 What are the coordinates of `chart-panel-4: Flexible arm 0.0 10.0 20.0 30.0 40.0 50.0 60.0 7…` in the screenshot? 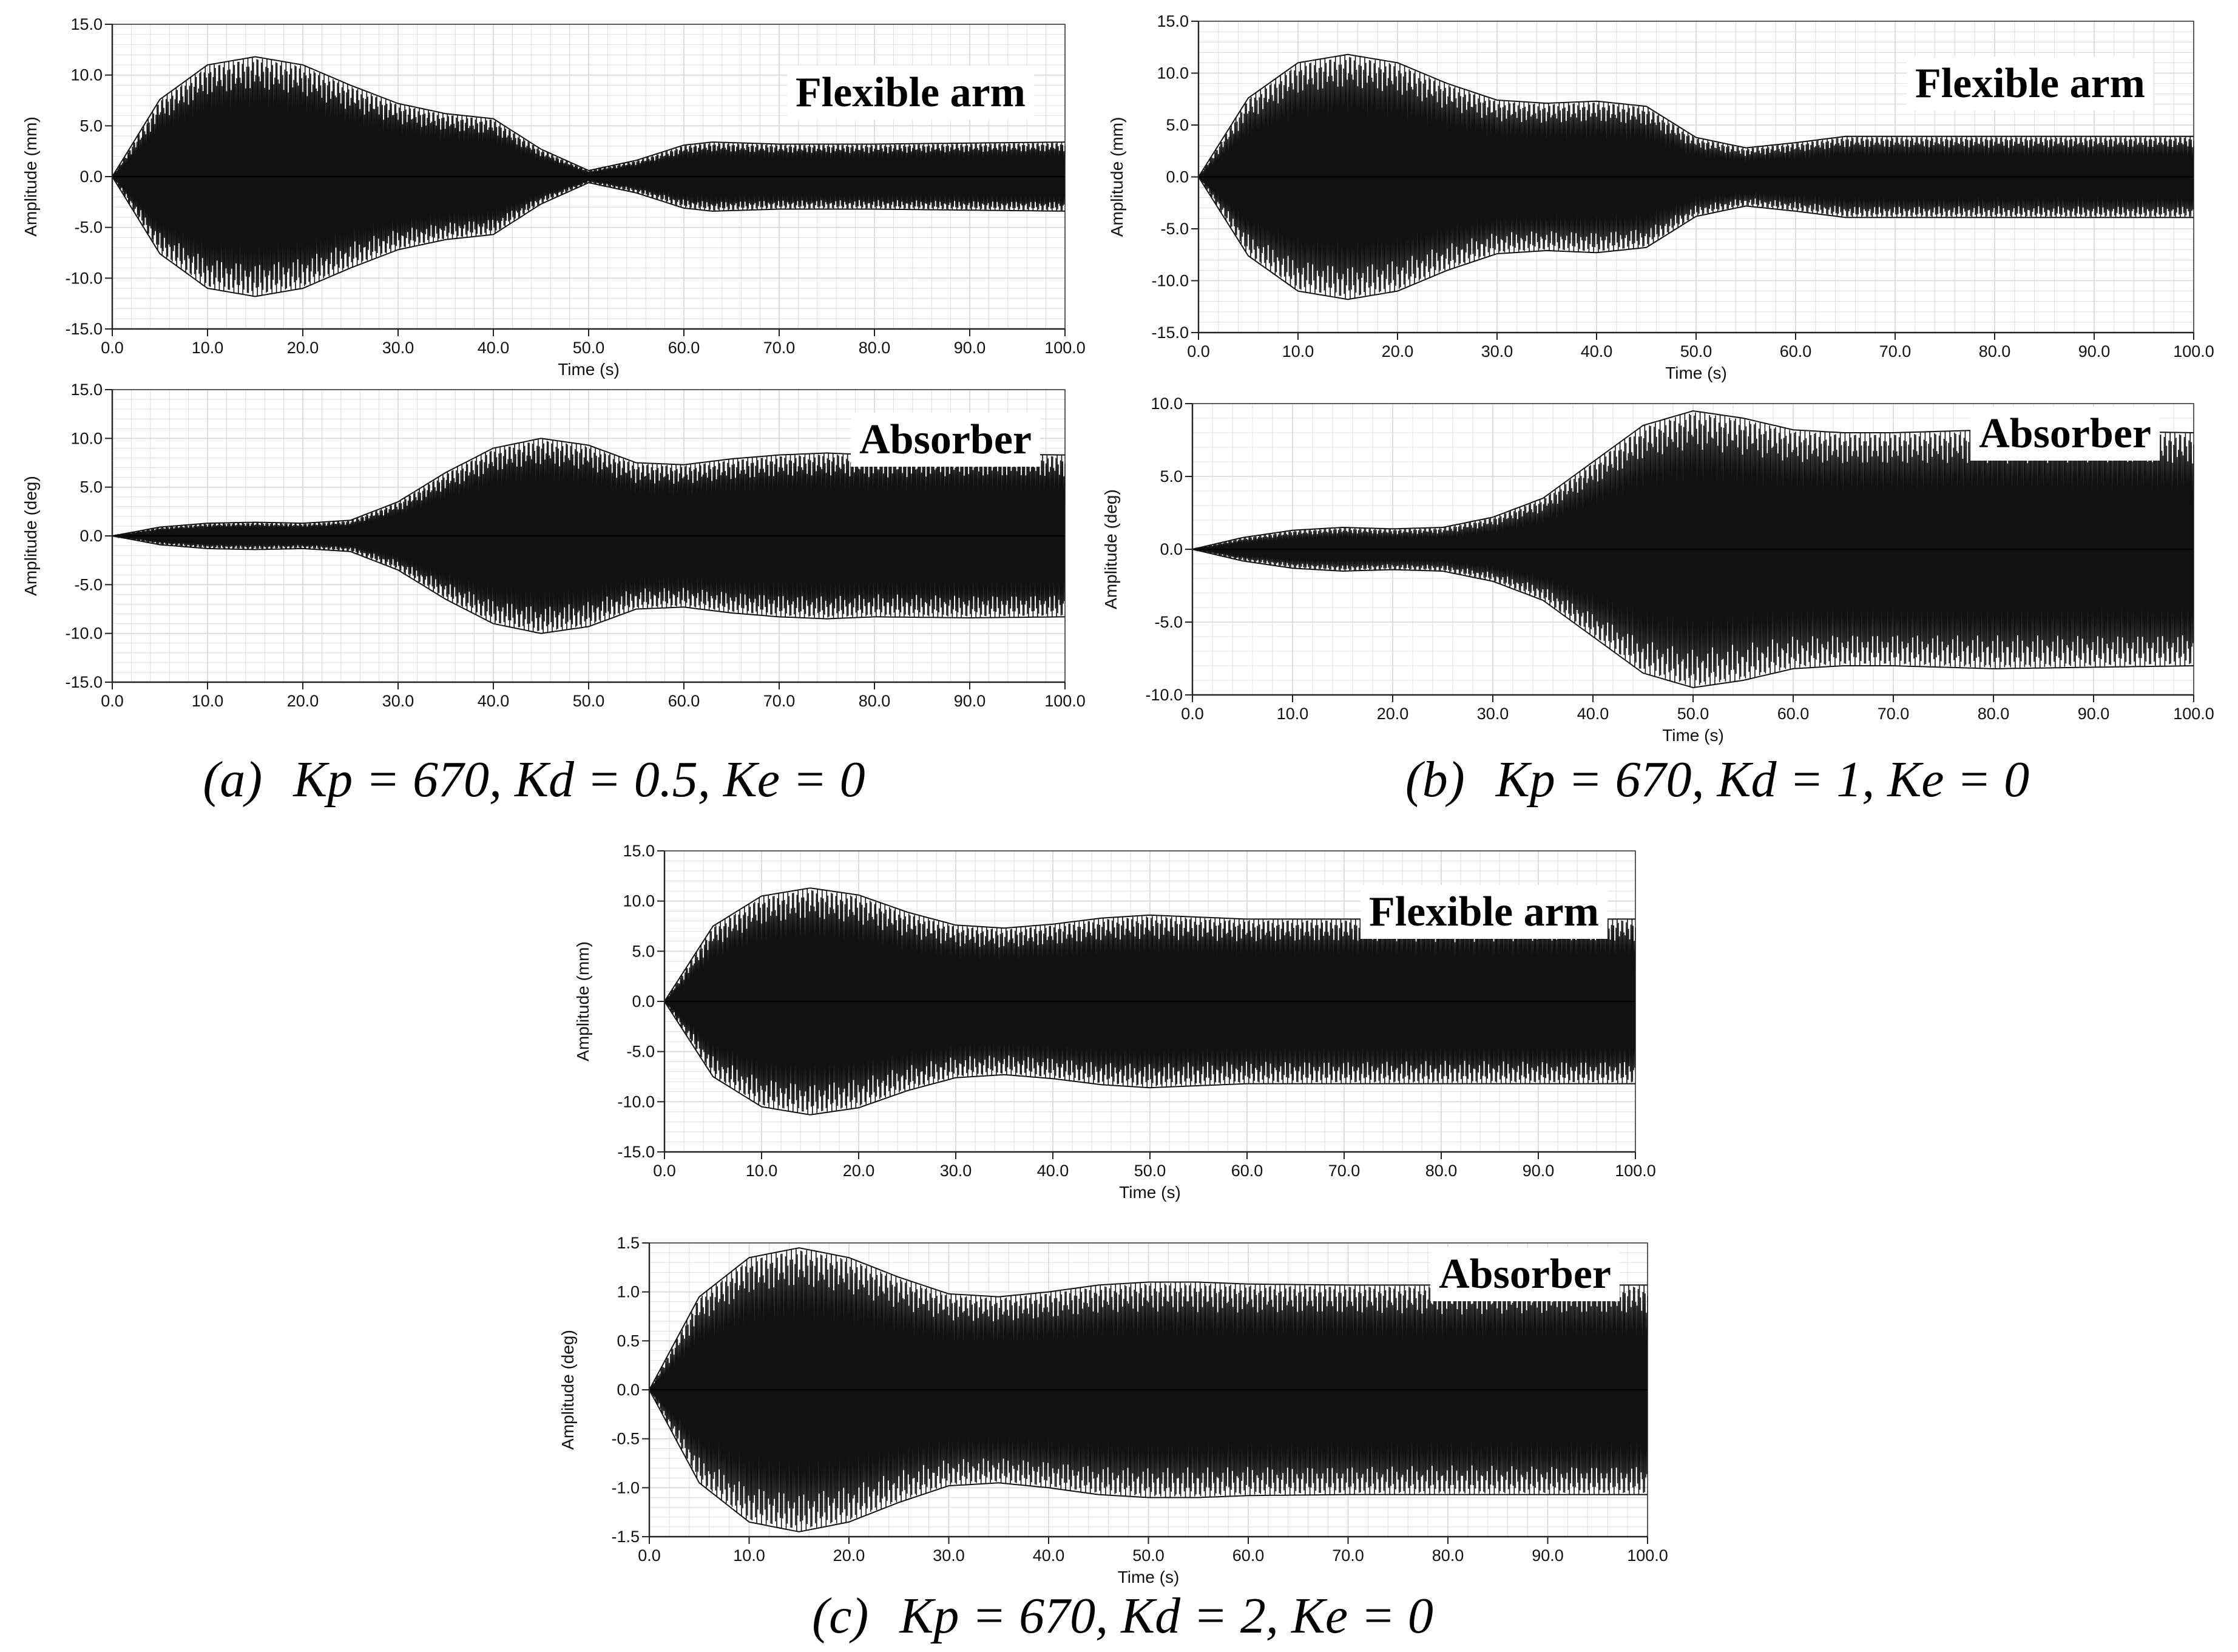 It's located at (1114, 1022).